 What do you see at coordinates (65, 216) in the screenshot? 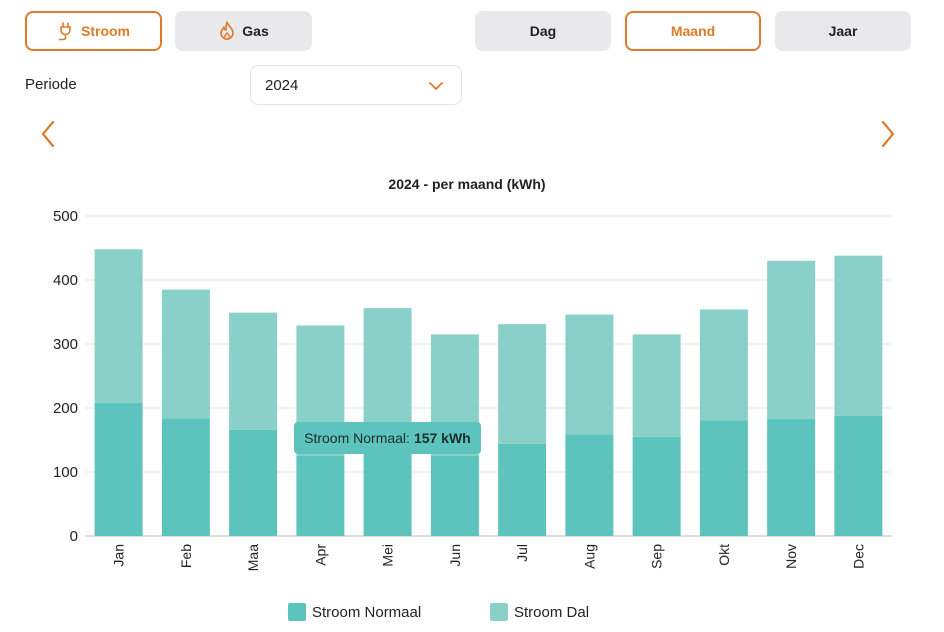
I see `y-tick-label: 500` at bounding box center [65, 216].